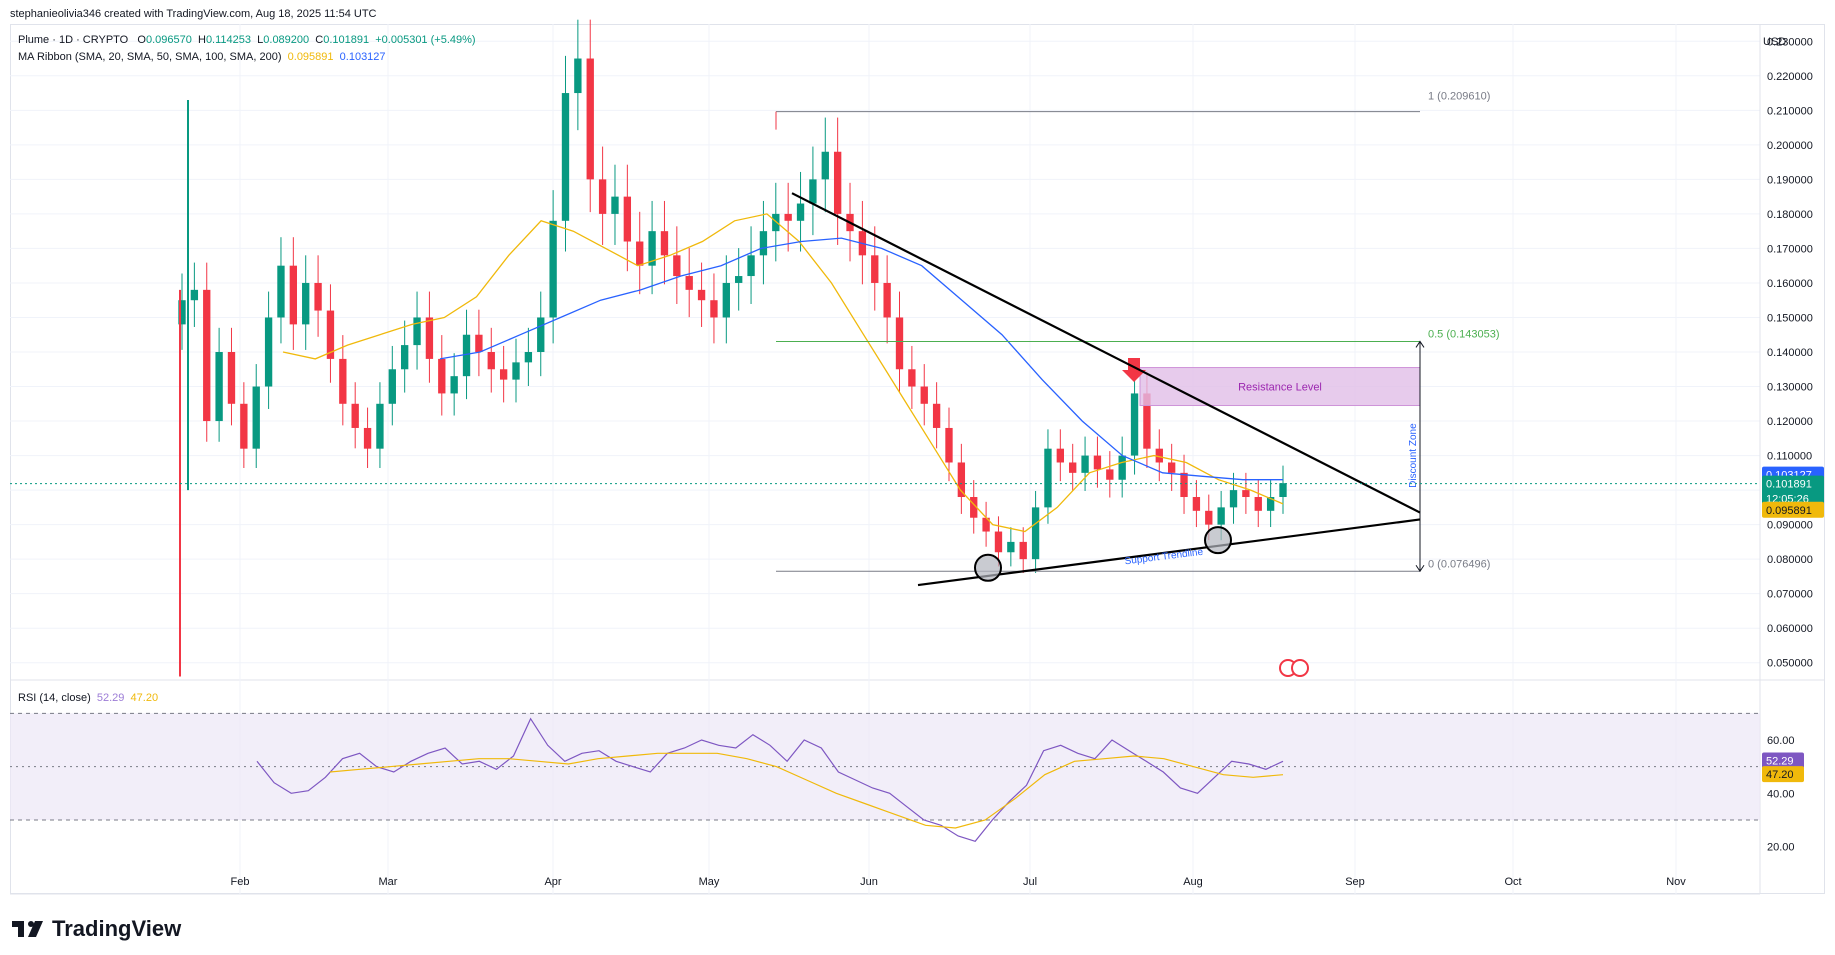 The image size is (1835, 955). I want to click on event-flag-icon, so click(1300, 668).